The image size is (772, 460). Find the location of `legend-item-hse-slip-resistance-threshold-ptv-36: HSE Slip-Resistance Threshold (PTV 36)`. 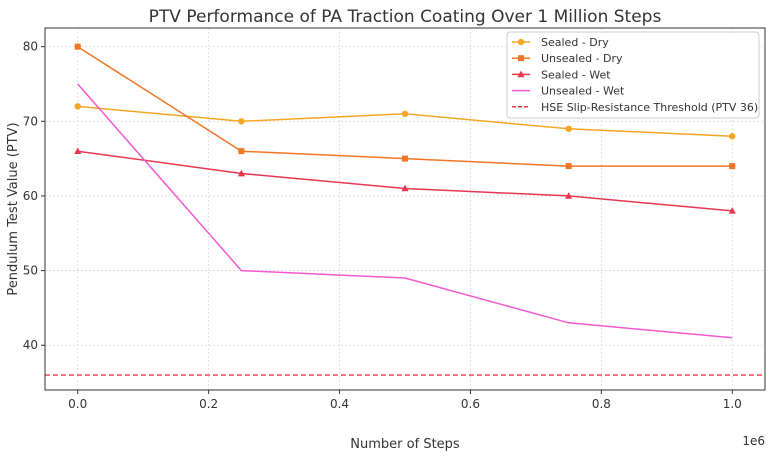

legend-item-hse-slip-resistance-threshold-ptv-36: HSE Slip-Resistance Threshold (PTV 36) is located at coordinates (635, 107).